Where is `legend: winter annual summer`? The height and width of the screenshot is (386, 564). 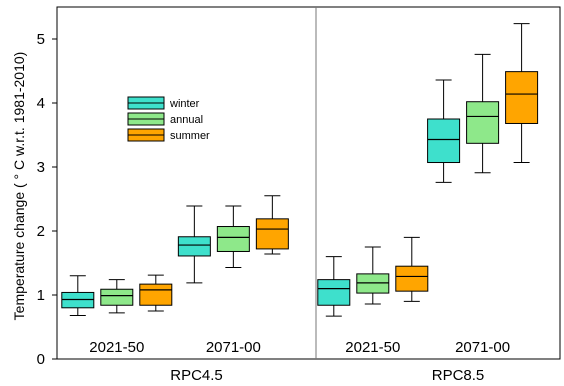
legend: winter annual summer is located at coordinates (168, 119).